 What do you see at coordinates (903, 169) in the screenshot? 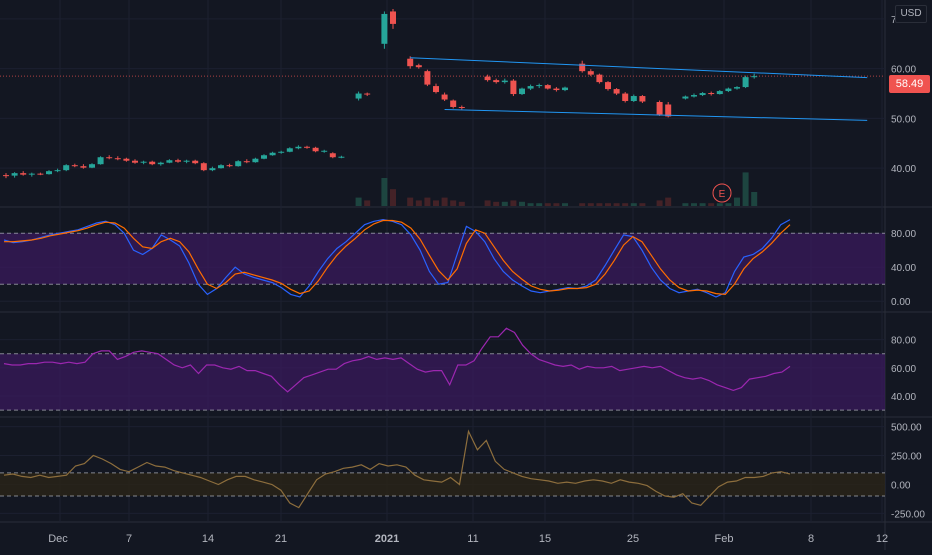
I see `price-y-tick-3: 40.00` at bounding box center [903, 169].